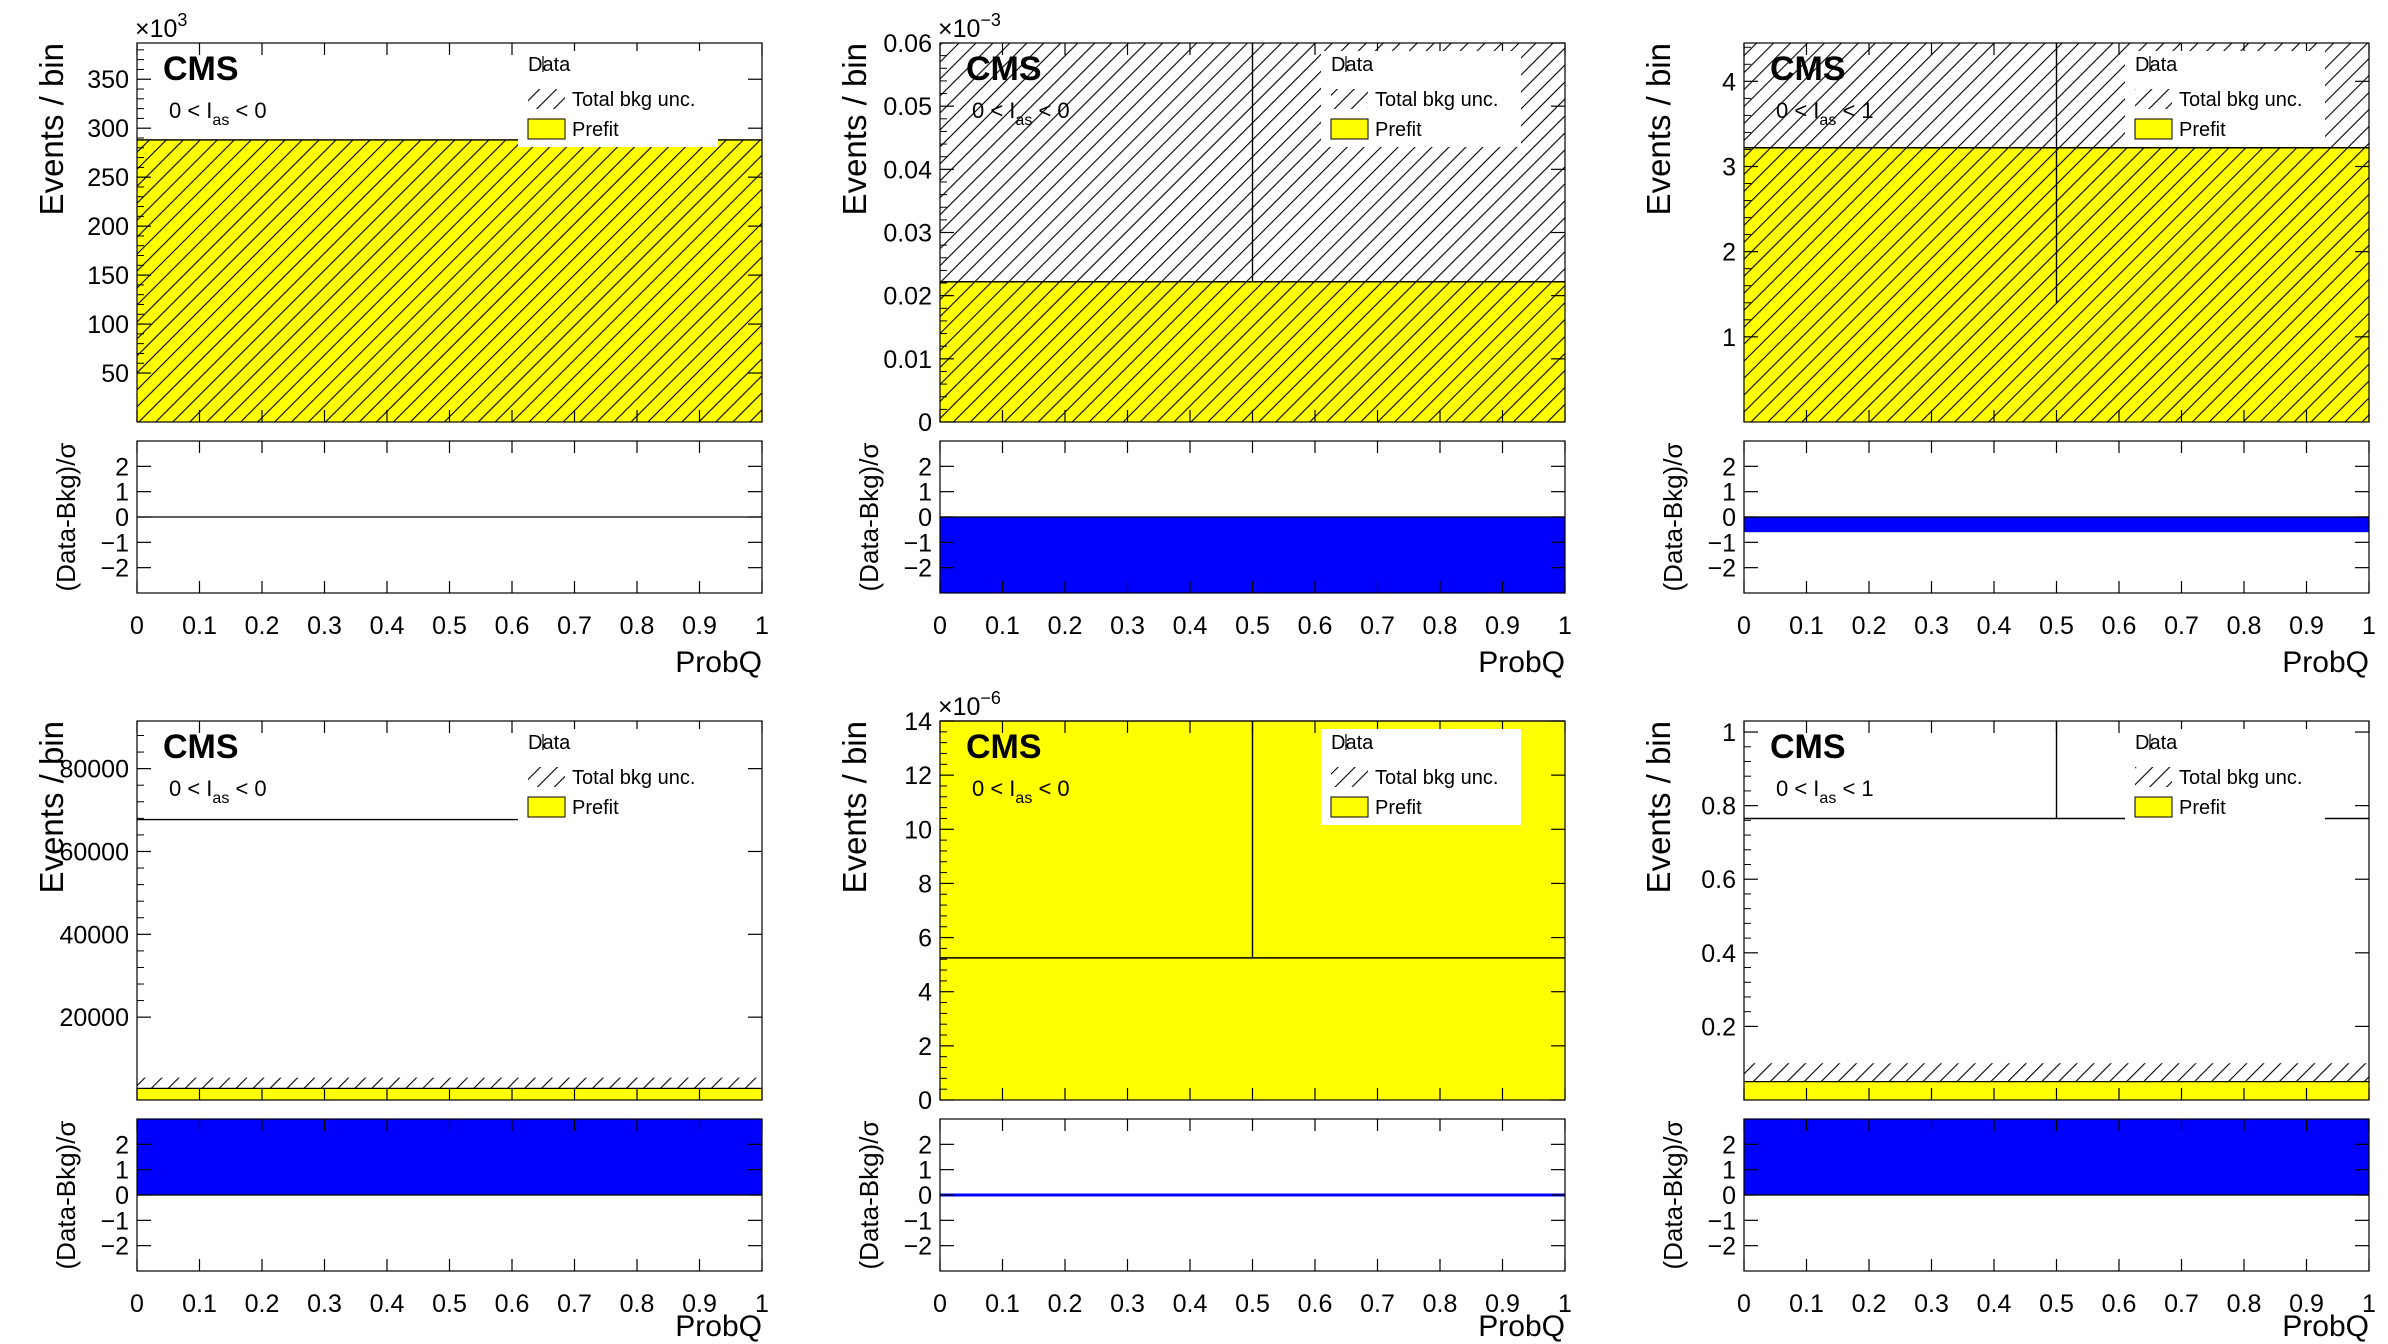 The image size is (2388, 1344). I want to click on y-tick-label: 12, so click(918, 776).